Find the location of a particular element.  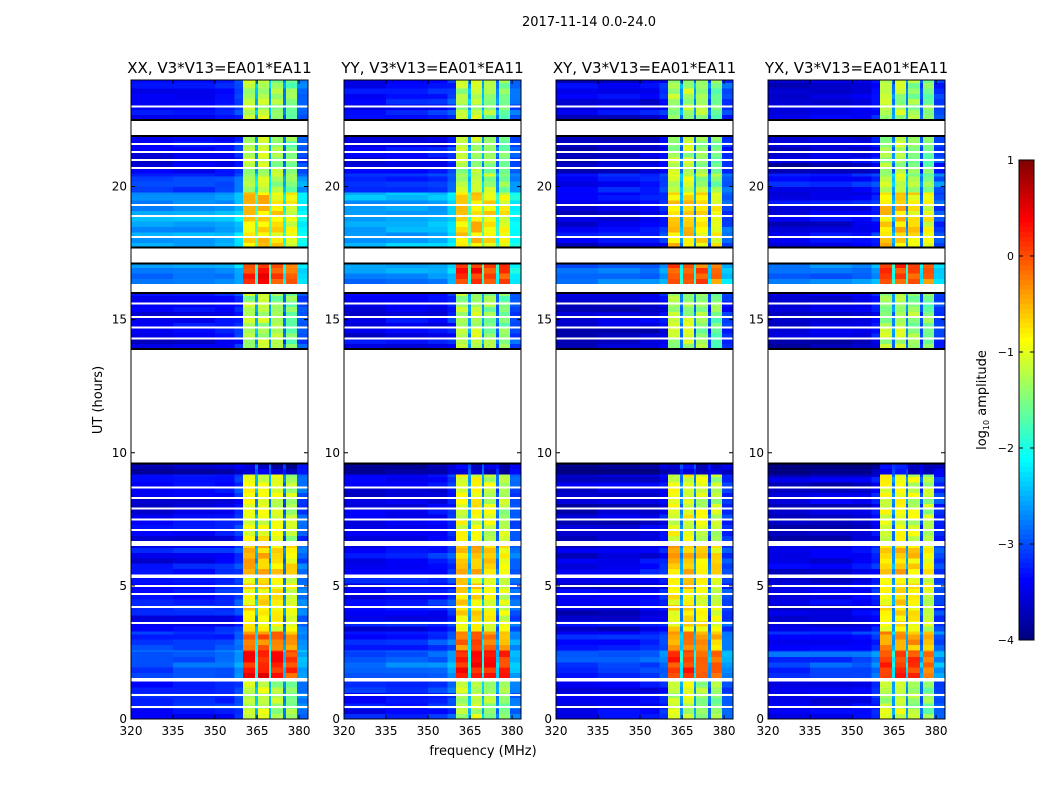

heatmap is located at coordinates (857, 400).